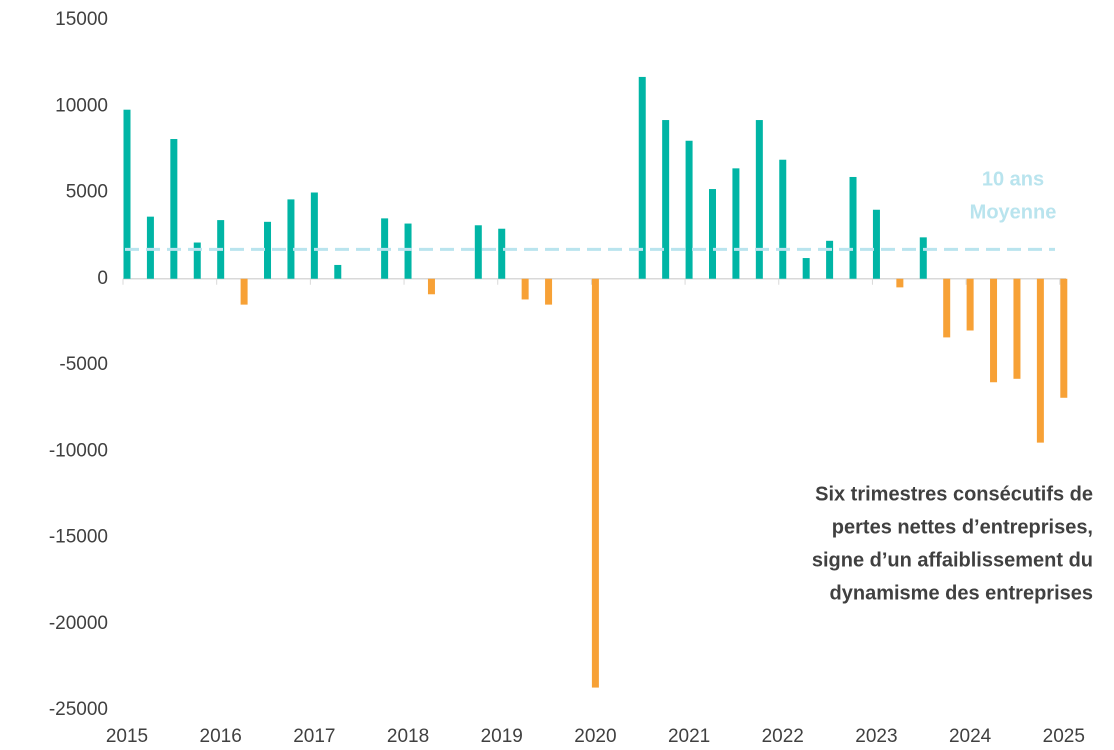 The width and height of the screenshot is (1114, 750). What do you see at coordinates (78, 537) in the screenshot?
I see `y-tick-label: -15000` at bounding box center [78, 537].